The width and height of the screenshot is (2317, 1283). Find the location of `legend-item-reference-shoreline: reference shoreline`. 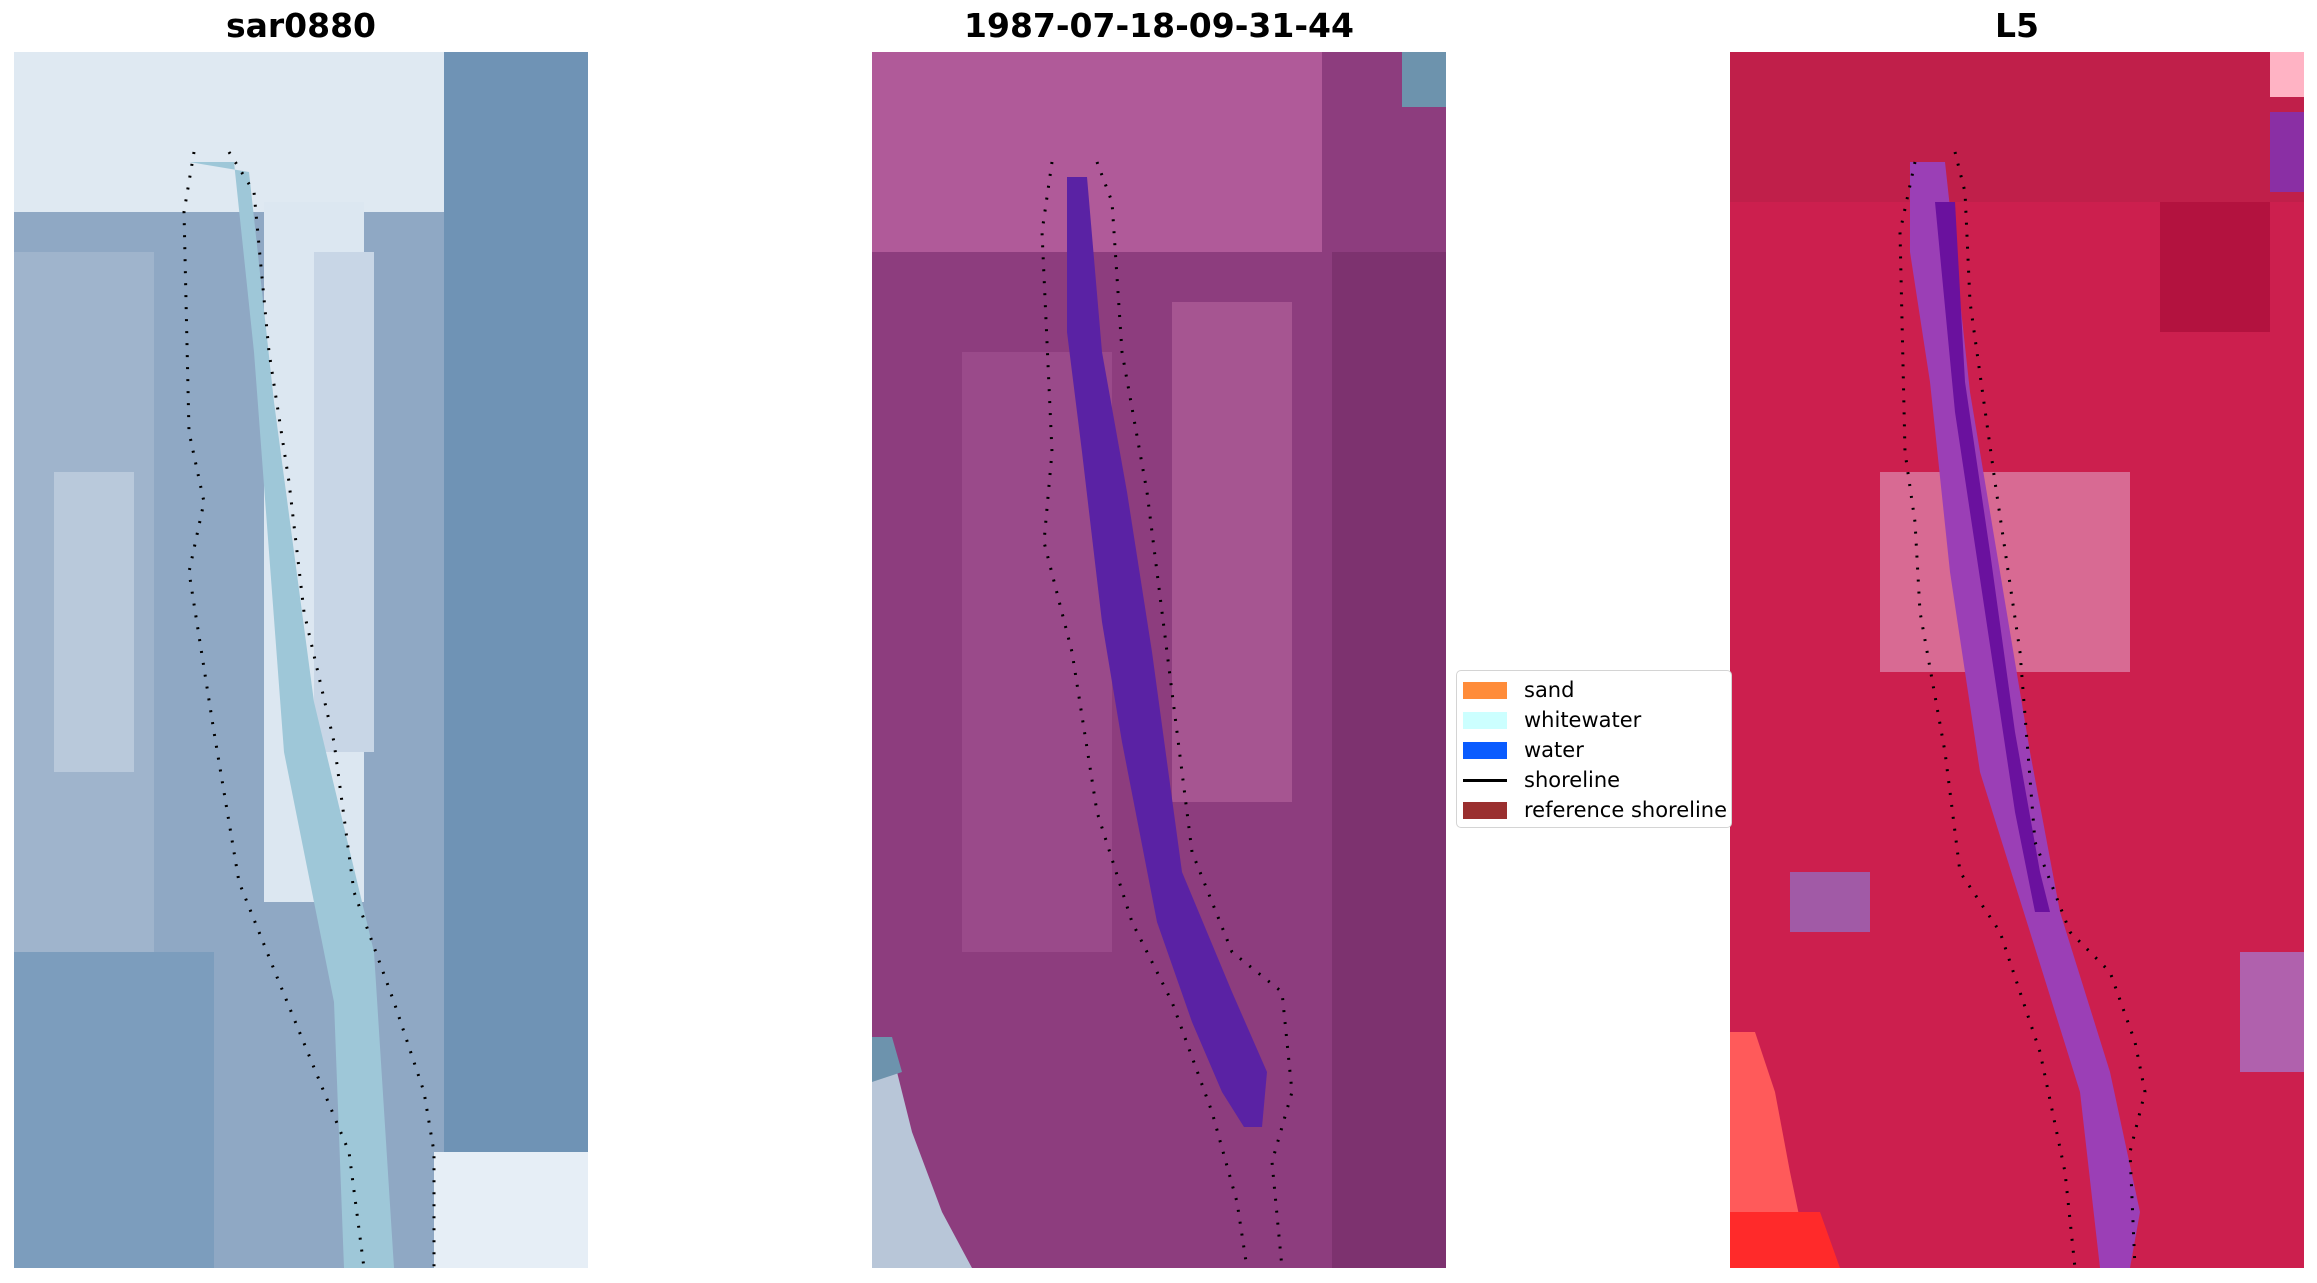

legend-item-reference-shoreline: reference shoreline is located at coordinates (1595, 810).